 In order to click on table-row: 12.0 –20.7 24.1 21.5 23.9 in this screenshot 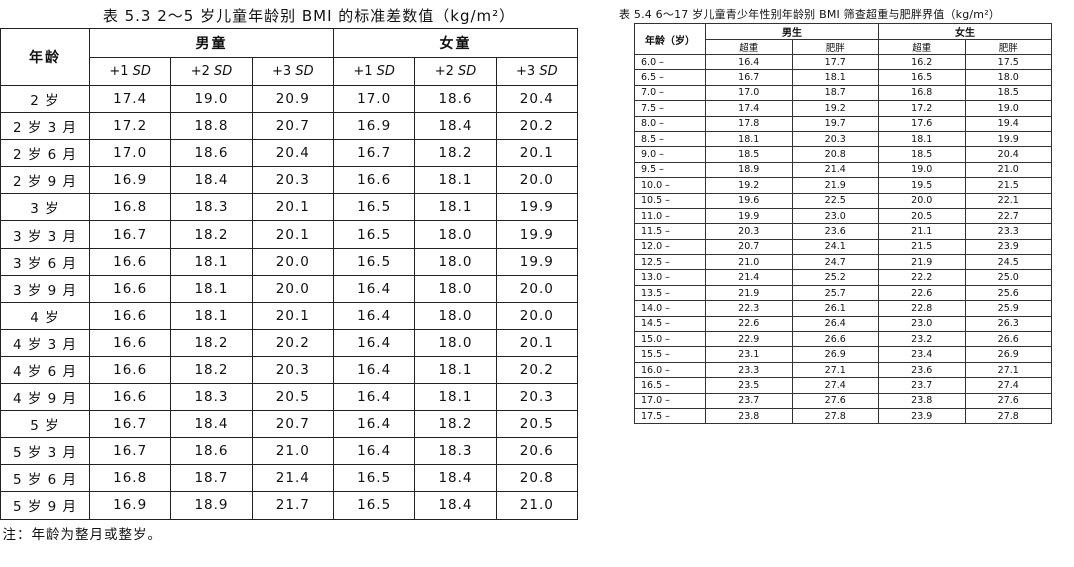, I will do `click(843, 247)`.